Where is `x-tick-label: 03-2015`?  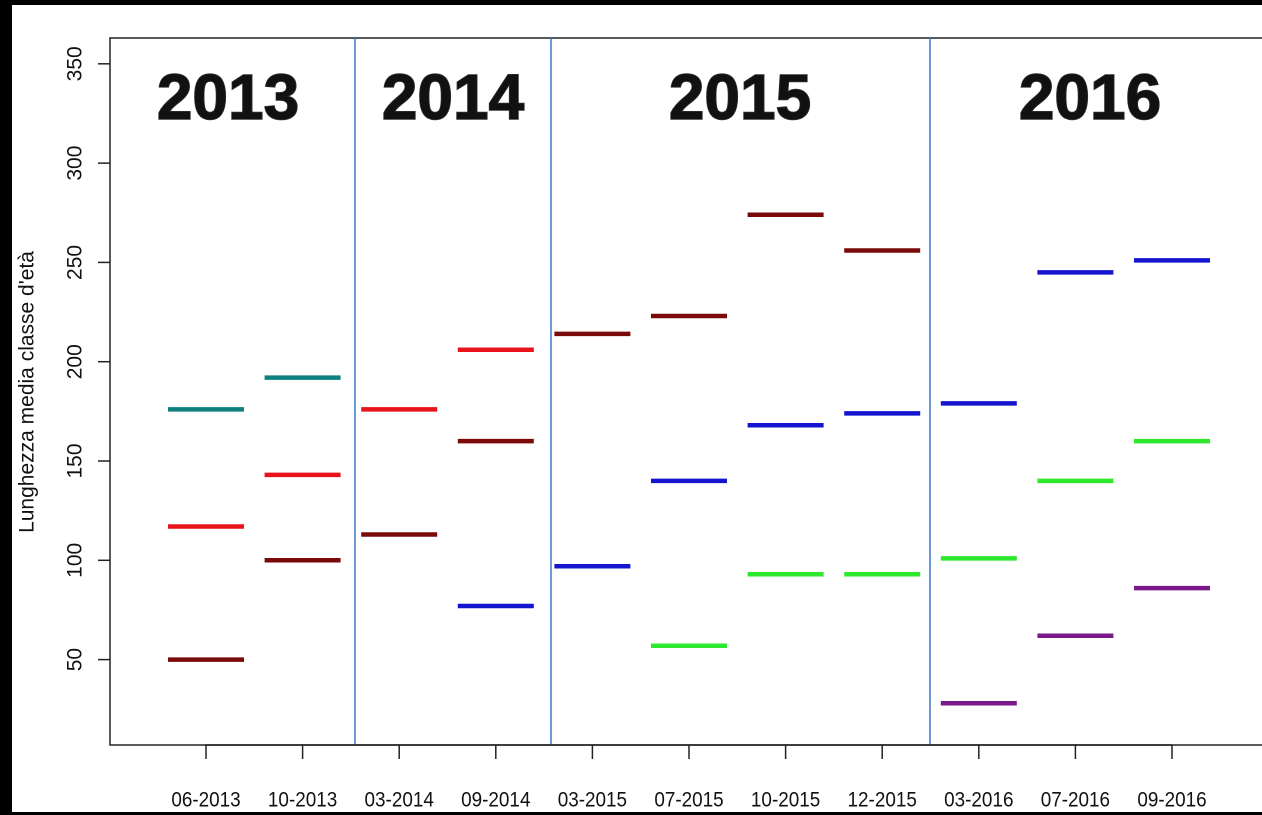 x-tick-label: 03-2015 is located at coordinates (592, 800).